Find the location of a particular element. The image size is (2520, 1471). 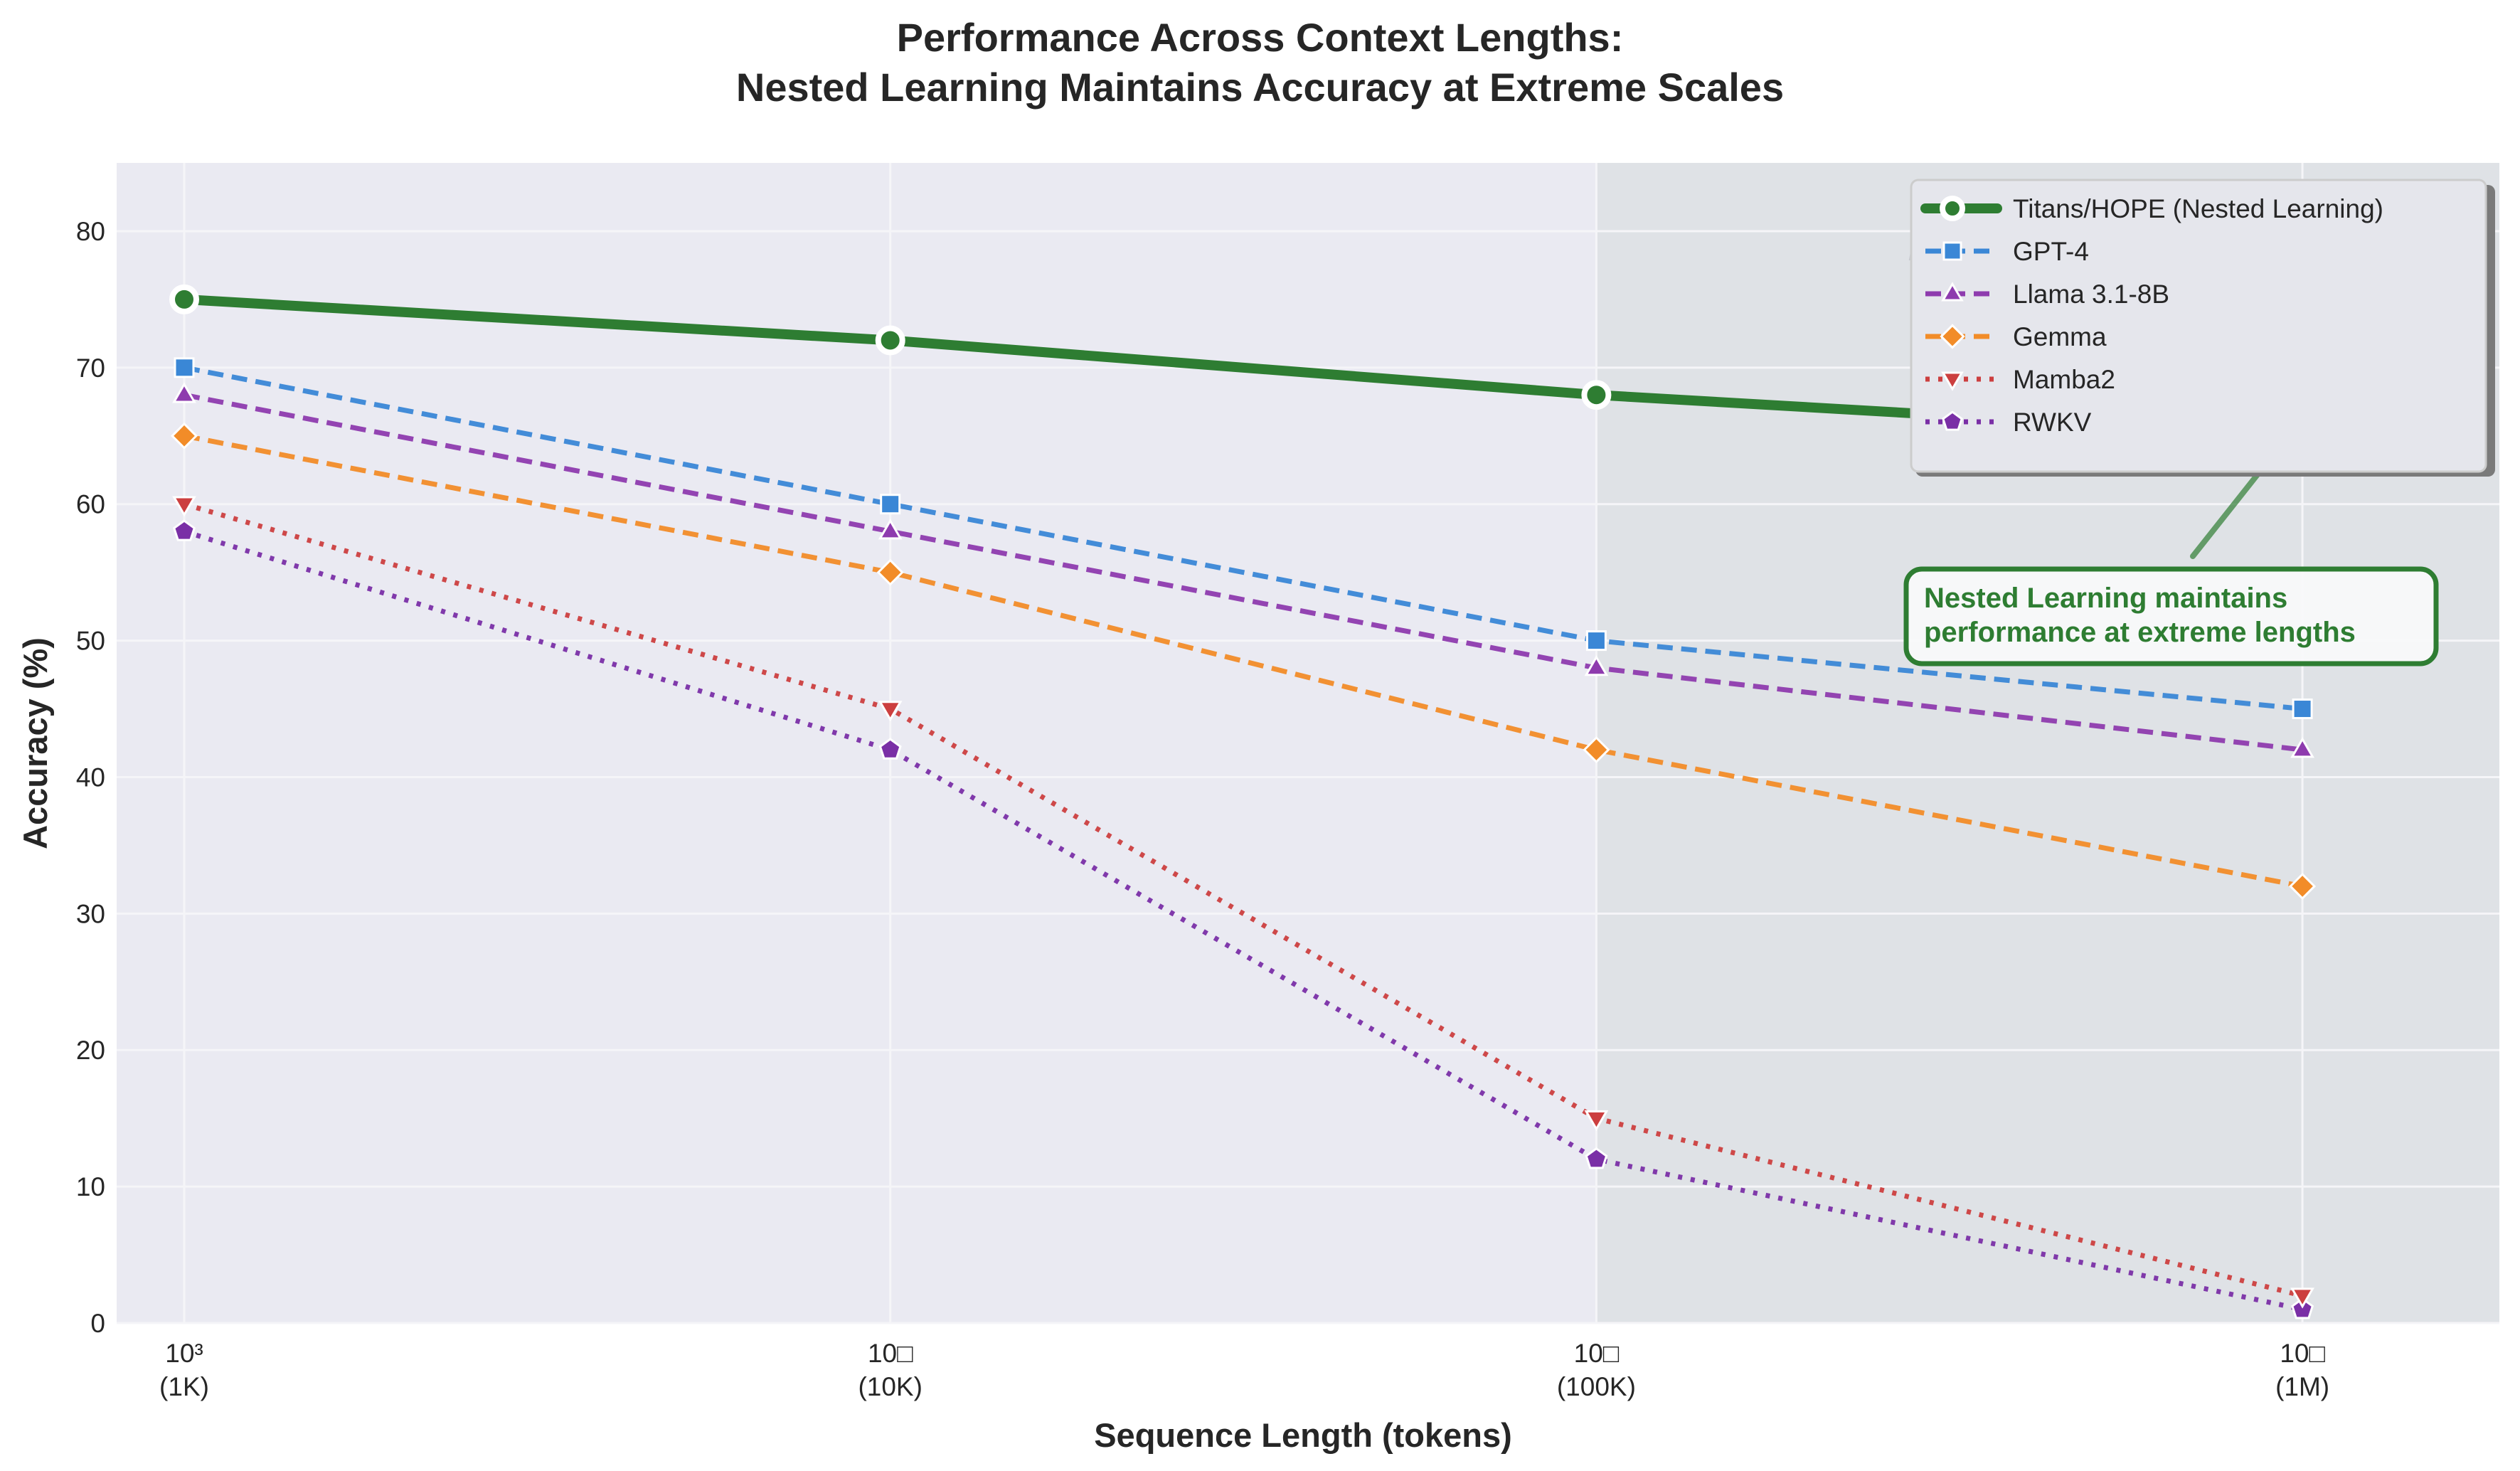

legend-item: Mamba2 is located at coordinates (2020, 379).